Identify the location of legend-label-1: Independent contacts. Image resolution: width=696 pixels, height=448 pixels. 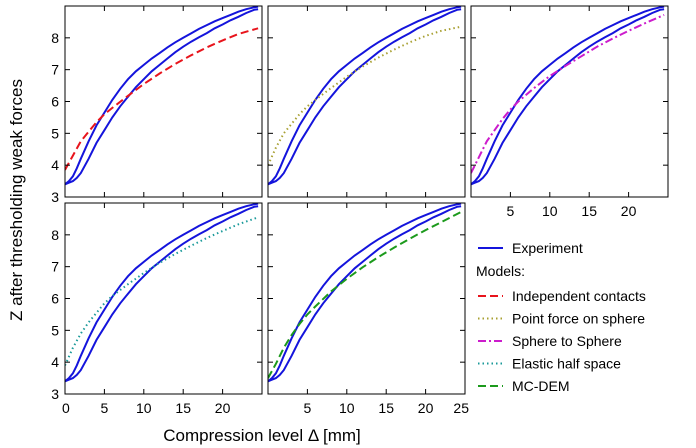
(579, 296).